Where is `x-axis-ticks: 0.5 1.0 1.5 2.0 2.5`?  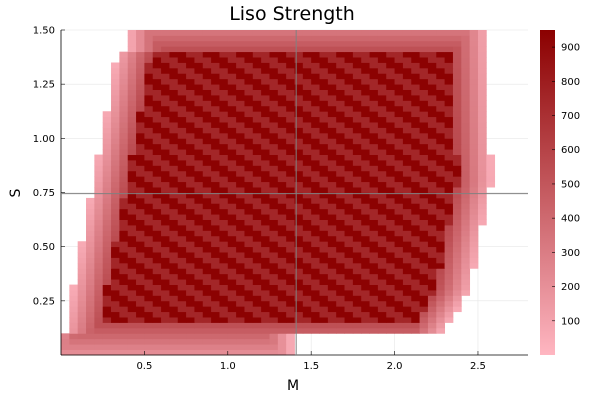 x-axis-ticks: 0.5 1.0 1.5 2.0 2.5 is located at coordinates (311, 361).